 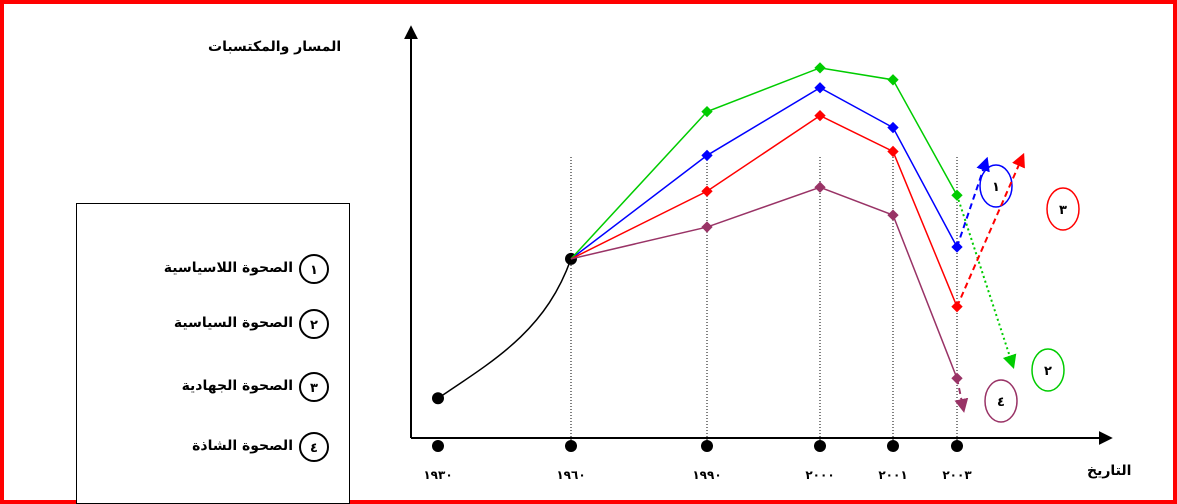 What do you see at coordinates (820, 475) in the screenshot?
I see `x-tick-label: ٢٠٠٠` at bounding box center [820, 475].